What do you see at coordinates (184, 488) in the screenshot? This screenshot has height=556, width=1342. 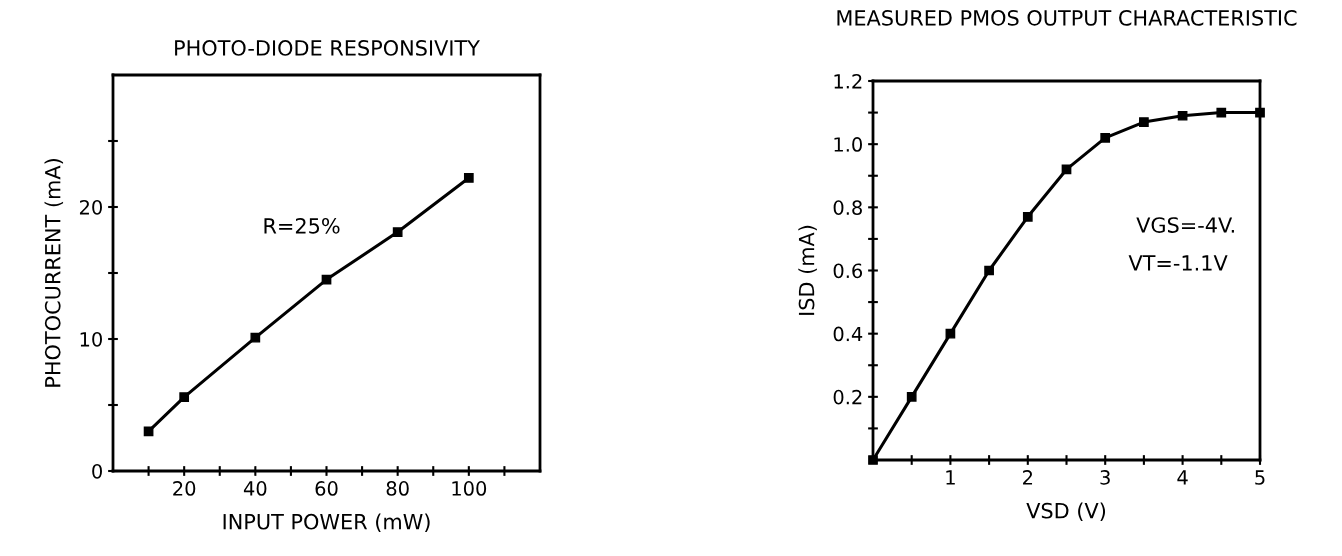 I see `x-tick-label: 20` at bounding box center [184, 488].